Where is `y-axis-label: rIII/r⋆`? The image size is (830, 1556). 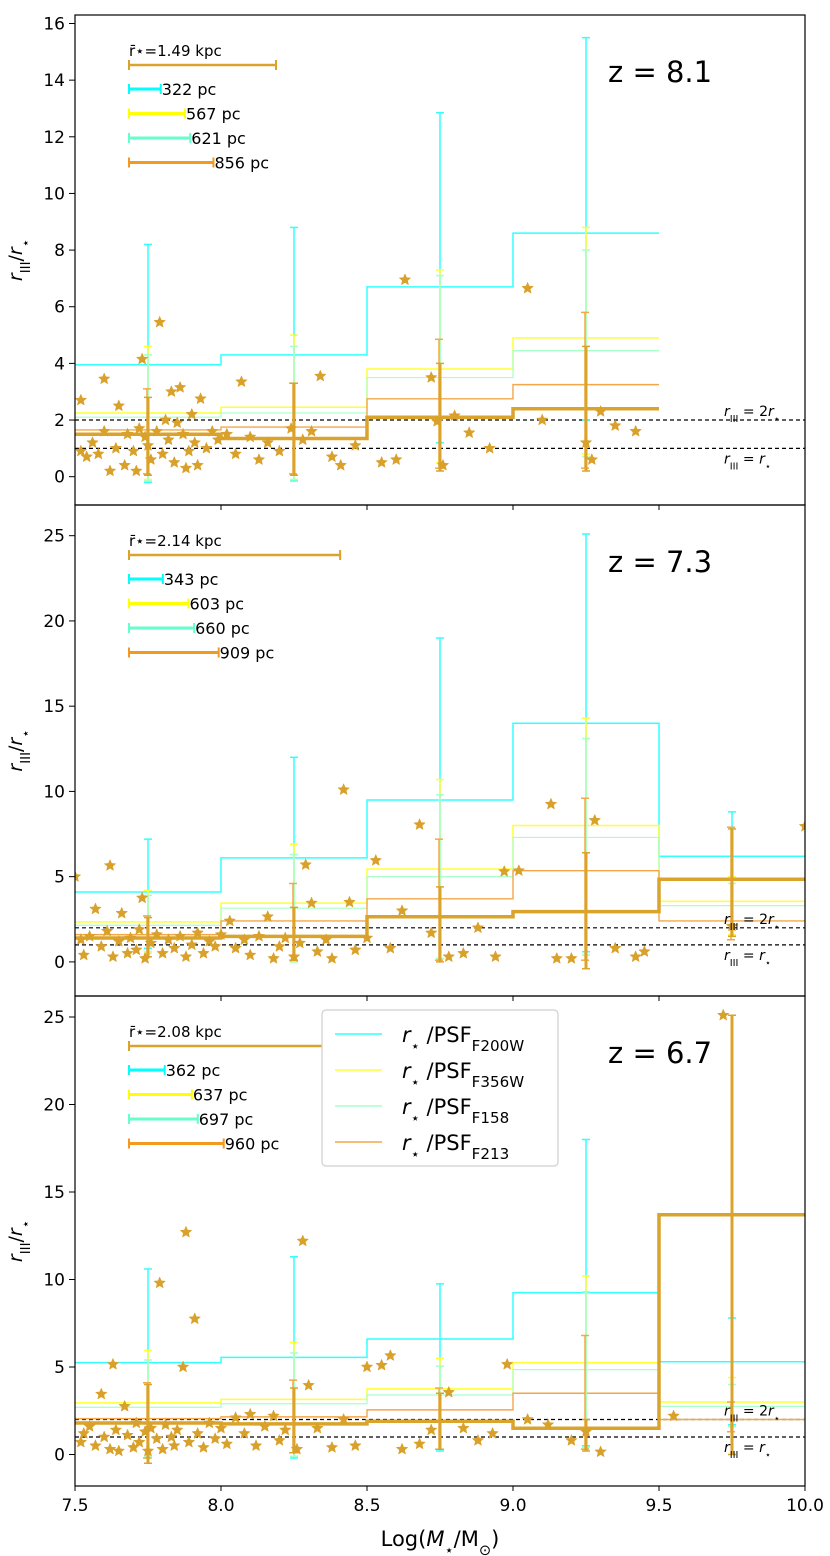
y-axis-label: rIII/r⋆ is located at coordinates (19, 750).